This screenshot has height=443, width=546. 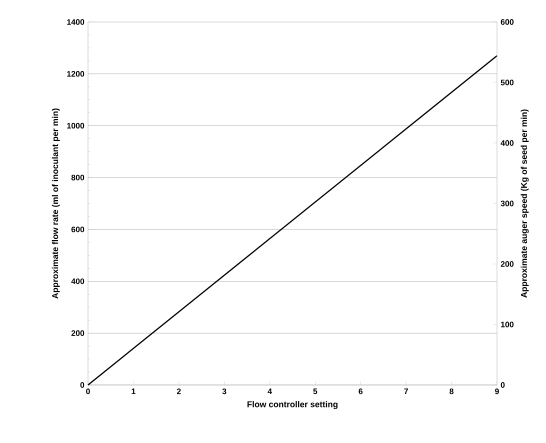 What do you see at coordinates (497, 391) in the screenshot?
I see `x-tick-label: 9` at bounding box center [497, 391].